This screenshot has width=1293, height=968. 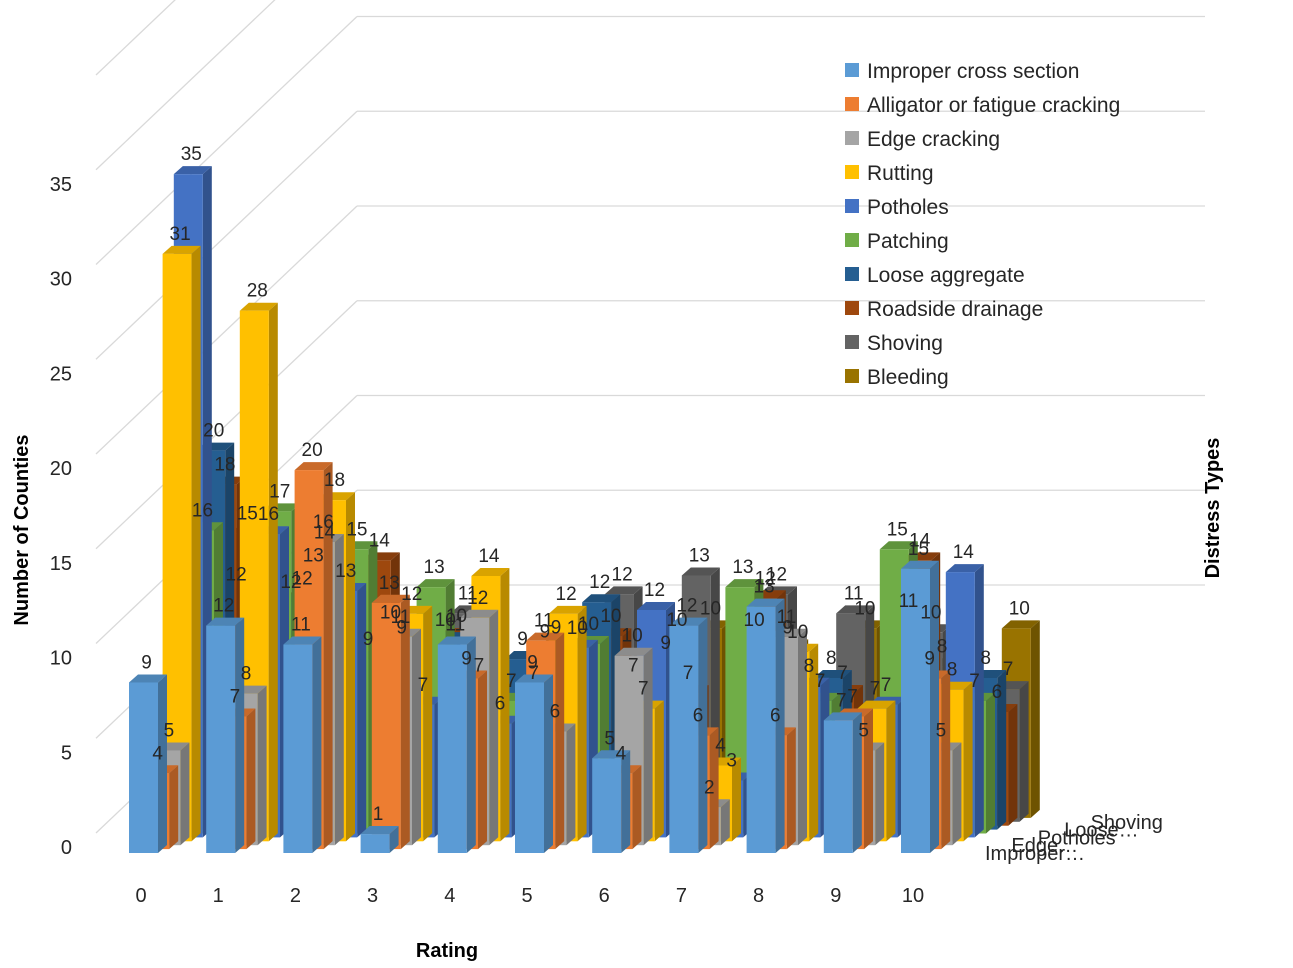 I want to click on data-label: 8, so click(x=942, y=646).